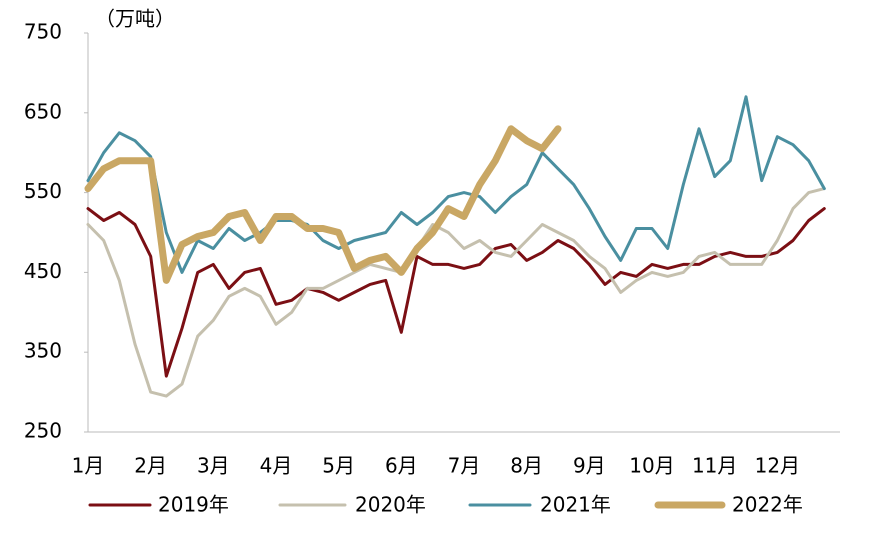 This screenshot has height=535, width=871. Describe the element at coordinates (767, 505) in the screenshot. I see `legend-label: 2022年` at that location.